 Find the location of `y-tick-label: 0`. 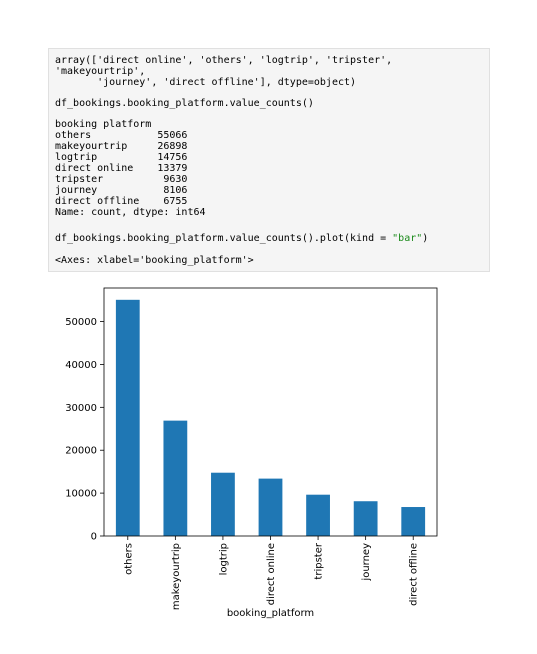

y-tick-label: 0 is located at coordinates (94, 537).